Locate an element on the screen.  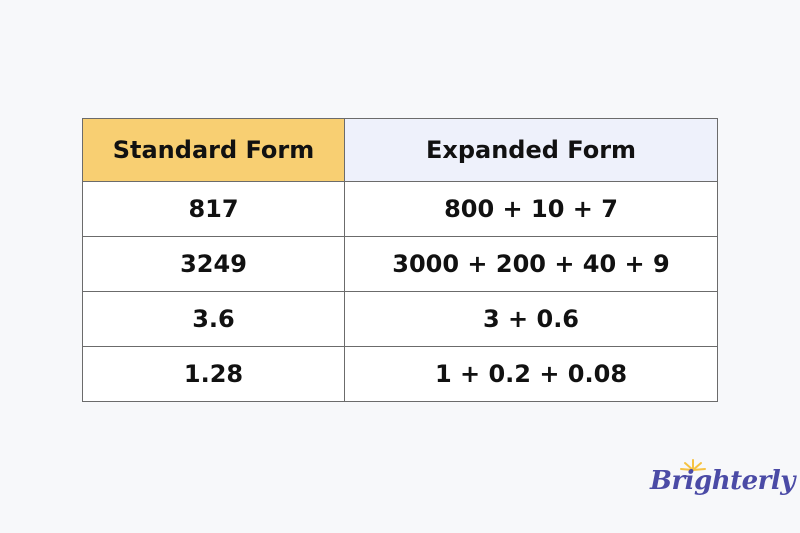
standard-form-cell: 3249 is located at coordinates (213, 264).